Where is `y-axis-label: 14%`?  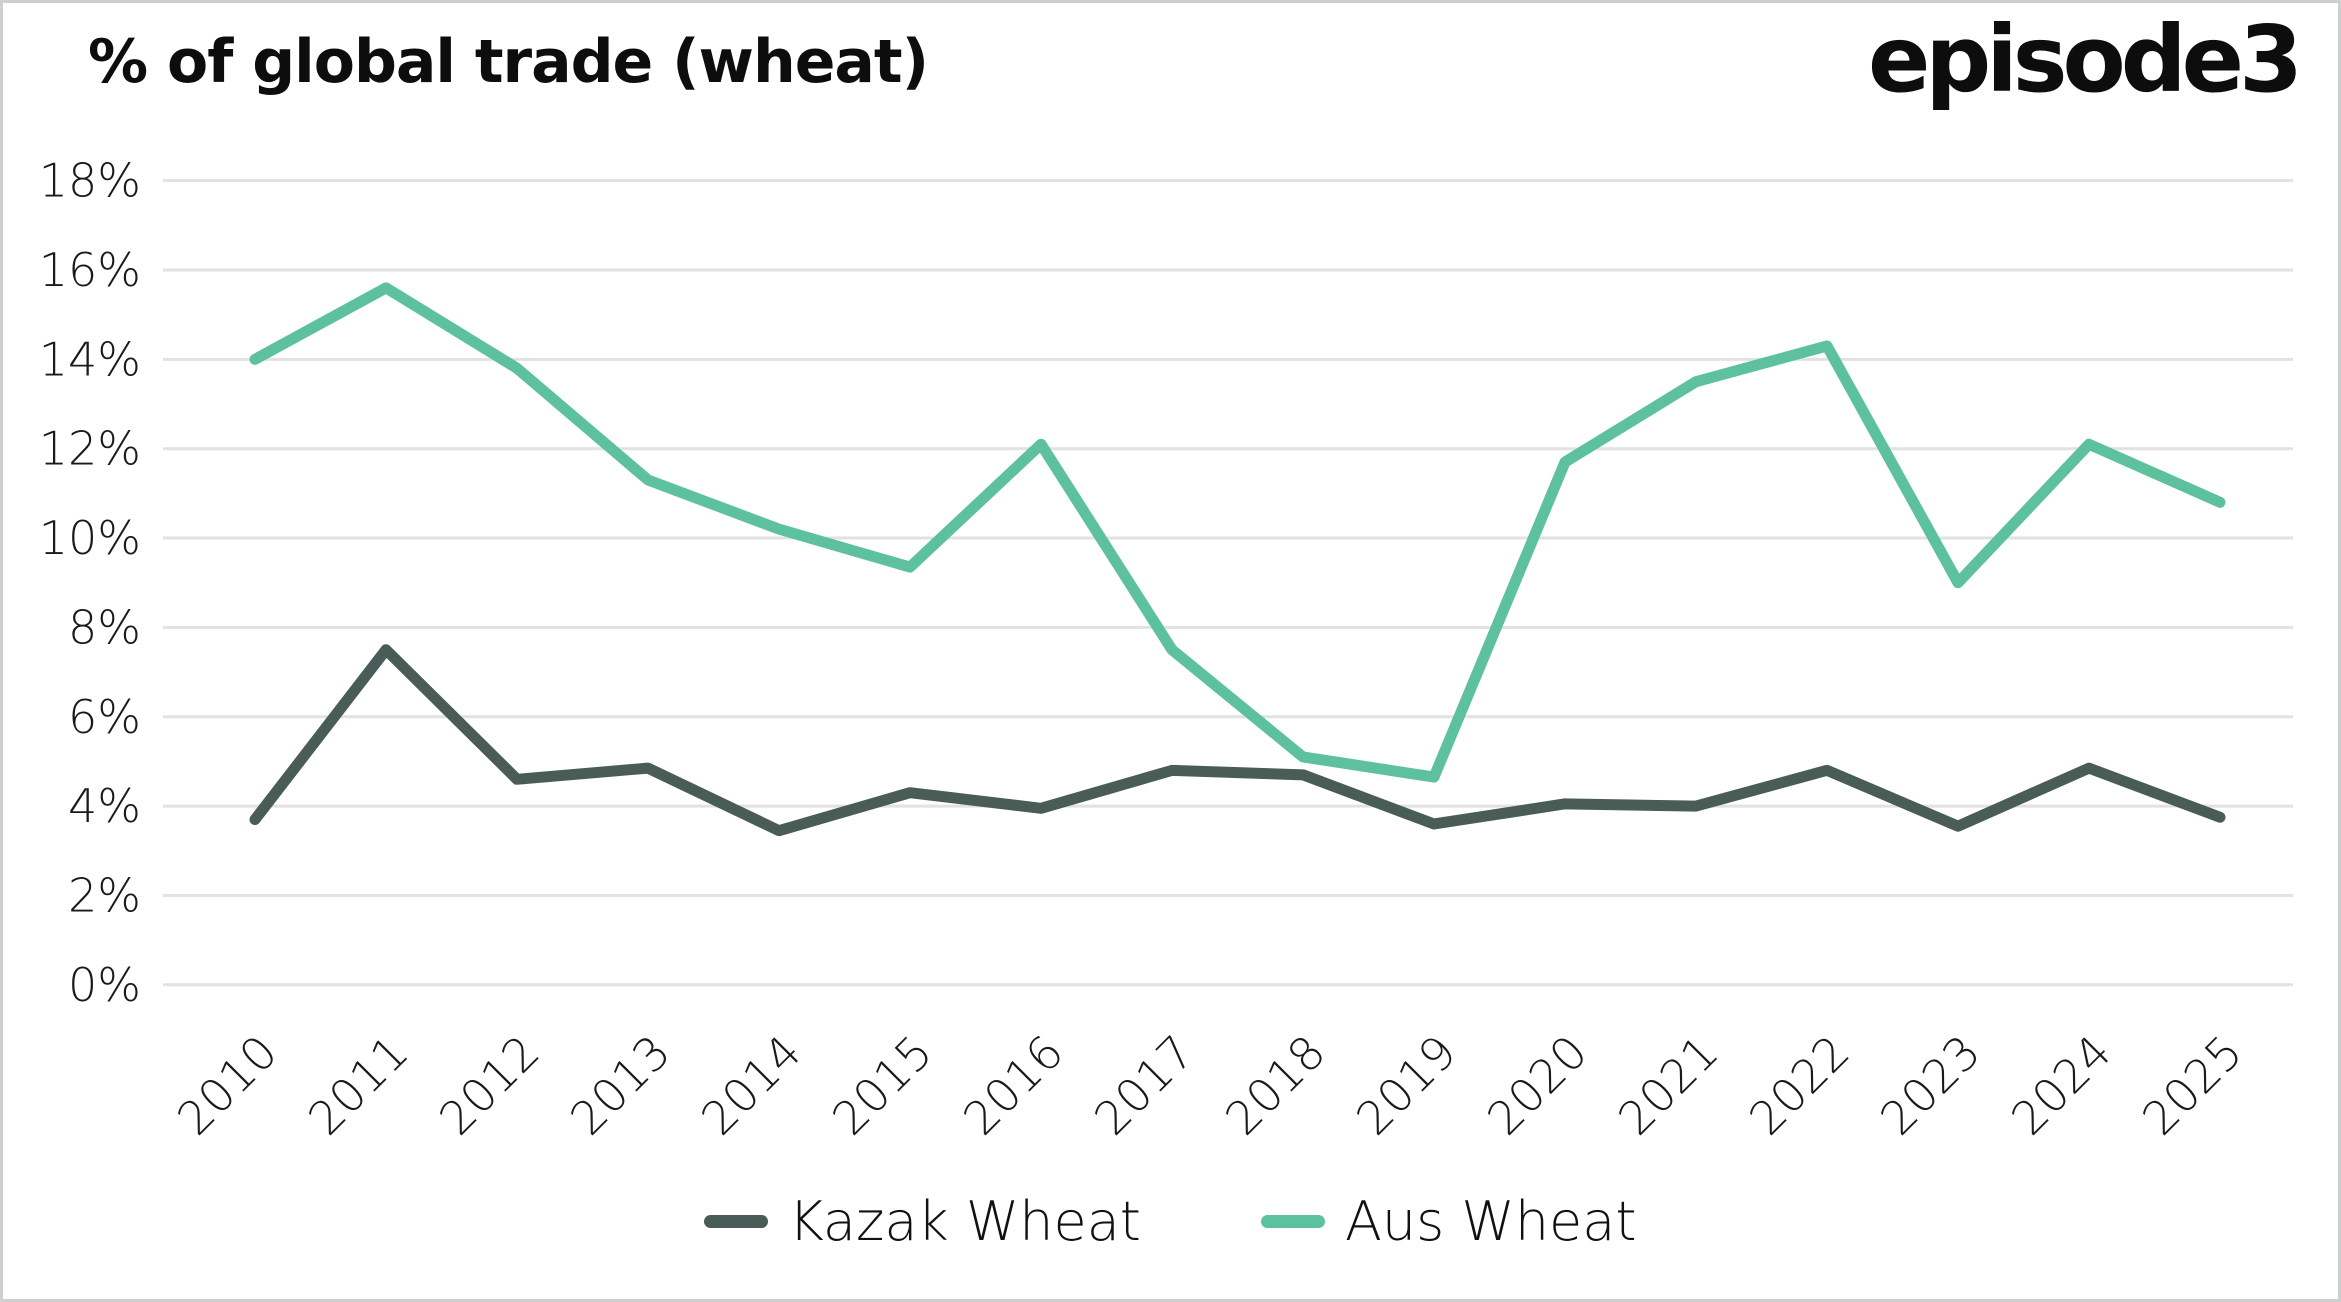
y-axis-label: 14% is located at coordinates (90, 359).